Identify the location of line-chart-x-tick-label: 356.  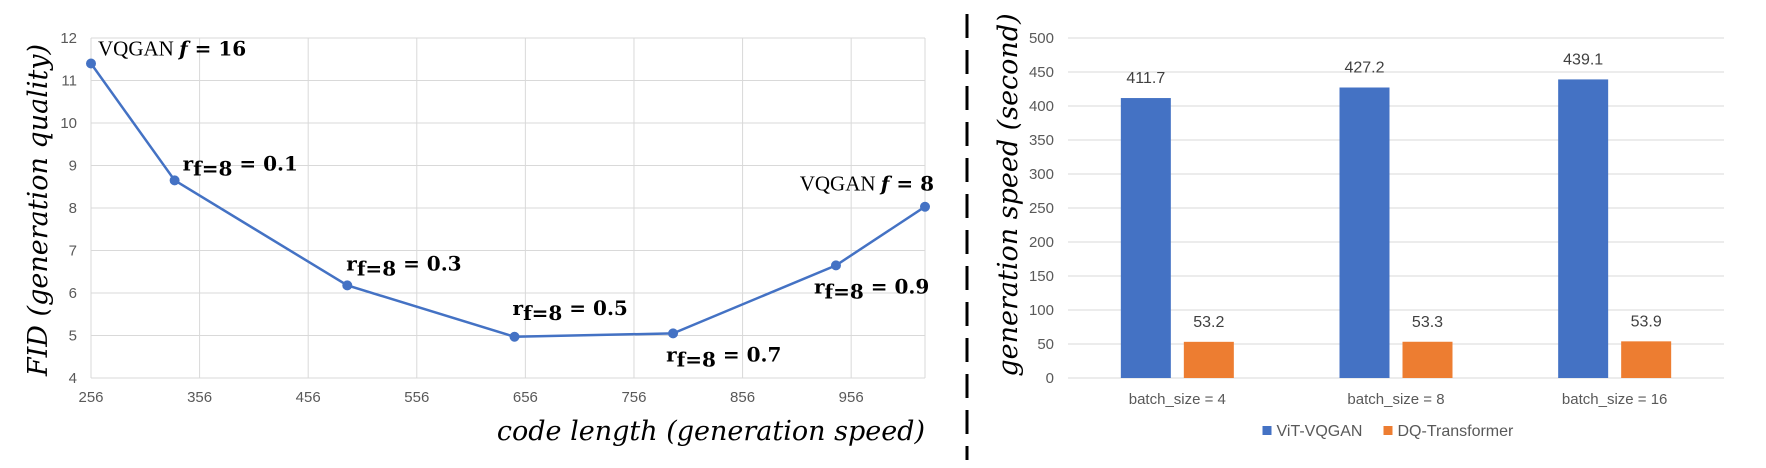
(199, 397).